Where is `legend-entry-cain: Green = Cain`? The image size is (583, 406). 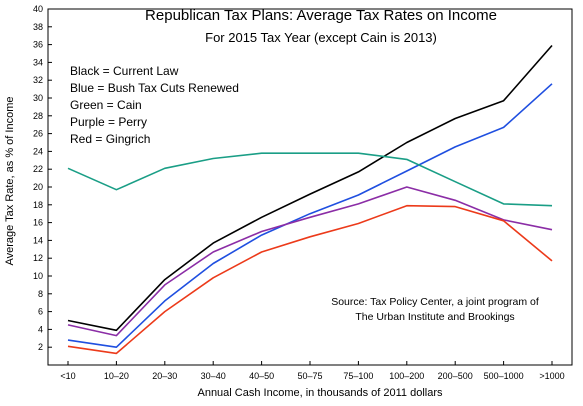
legend-entry-cain: Green = Cain is located at coordinates (106, 105).